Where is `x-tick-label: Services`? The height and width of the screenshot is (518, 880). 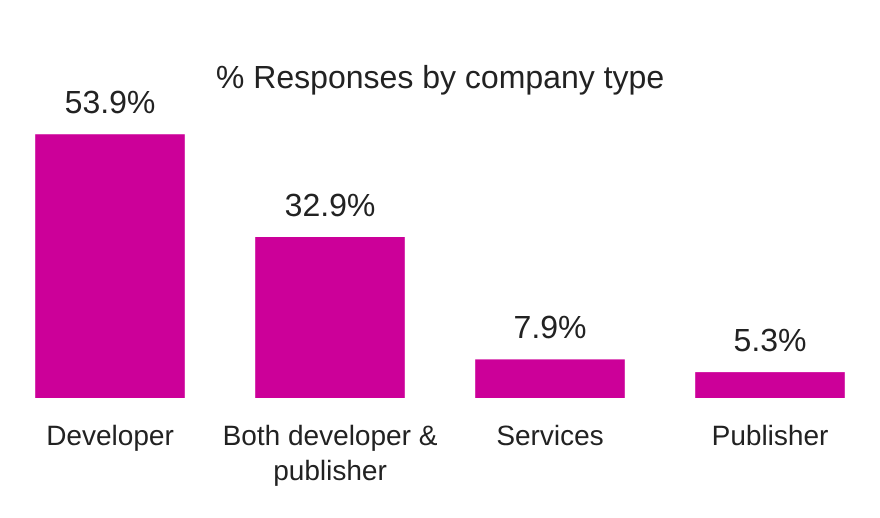
x-tick-label: Services is located at coordinates (550, 436).